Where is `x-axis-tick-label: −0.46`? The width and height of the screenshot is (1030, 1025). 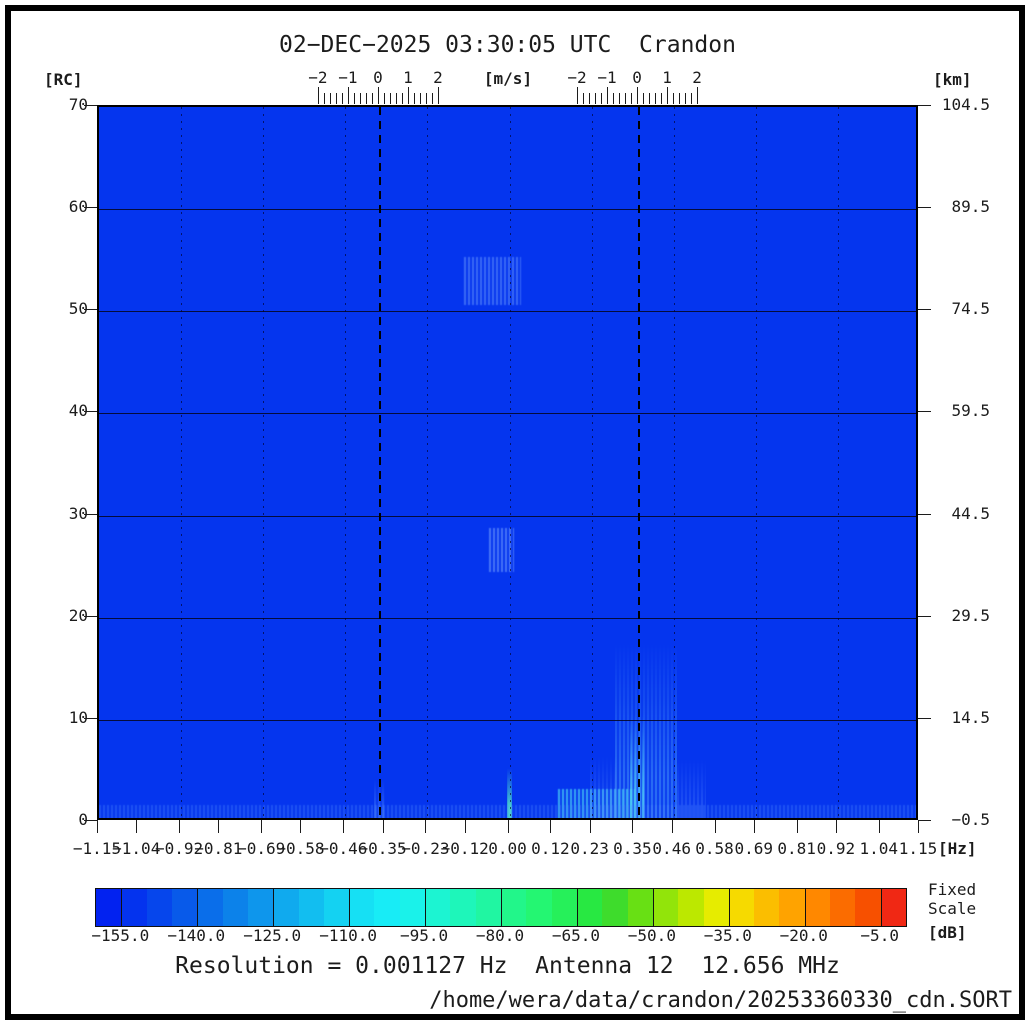 x-axis-tick-label: −0.46 is located at coordinates (343, 848).